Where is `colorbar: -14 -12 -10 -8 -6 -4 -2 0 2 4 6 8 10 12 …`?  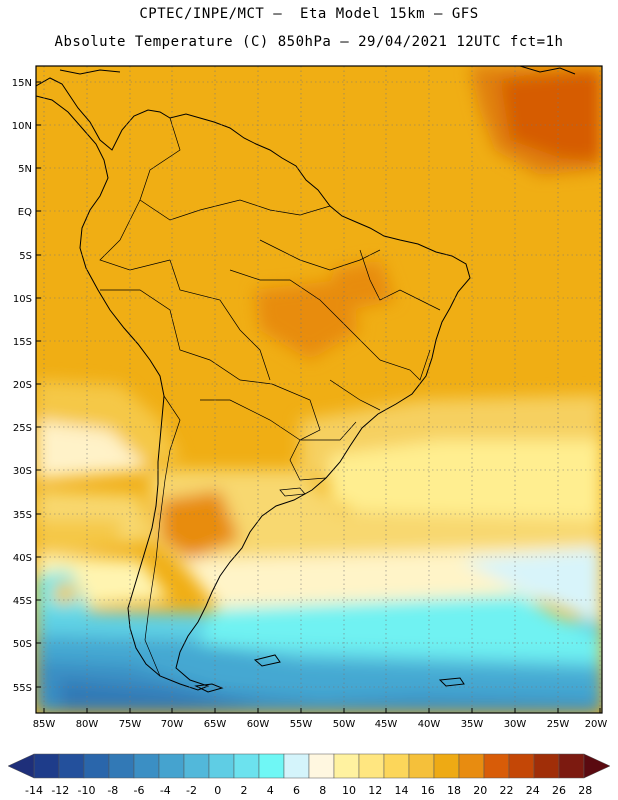
colorbar: -14 -12 -10 -8 -6 -4 -2 0 2 4 6 8 10 12 … is located at coordinates (309, 775).